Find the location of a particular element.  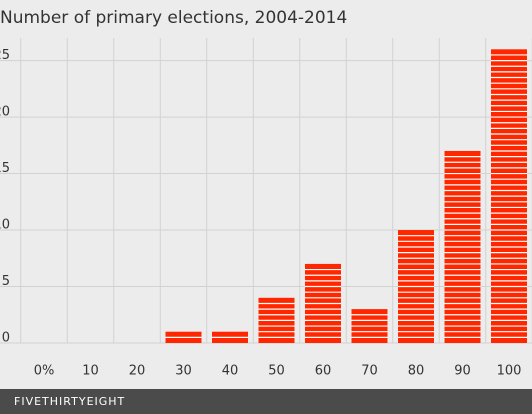

footer-logo: FIVETHIRTYEIGHT is located at coordinates (69, 401).